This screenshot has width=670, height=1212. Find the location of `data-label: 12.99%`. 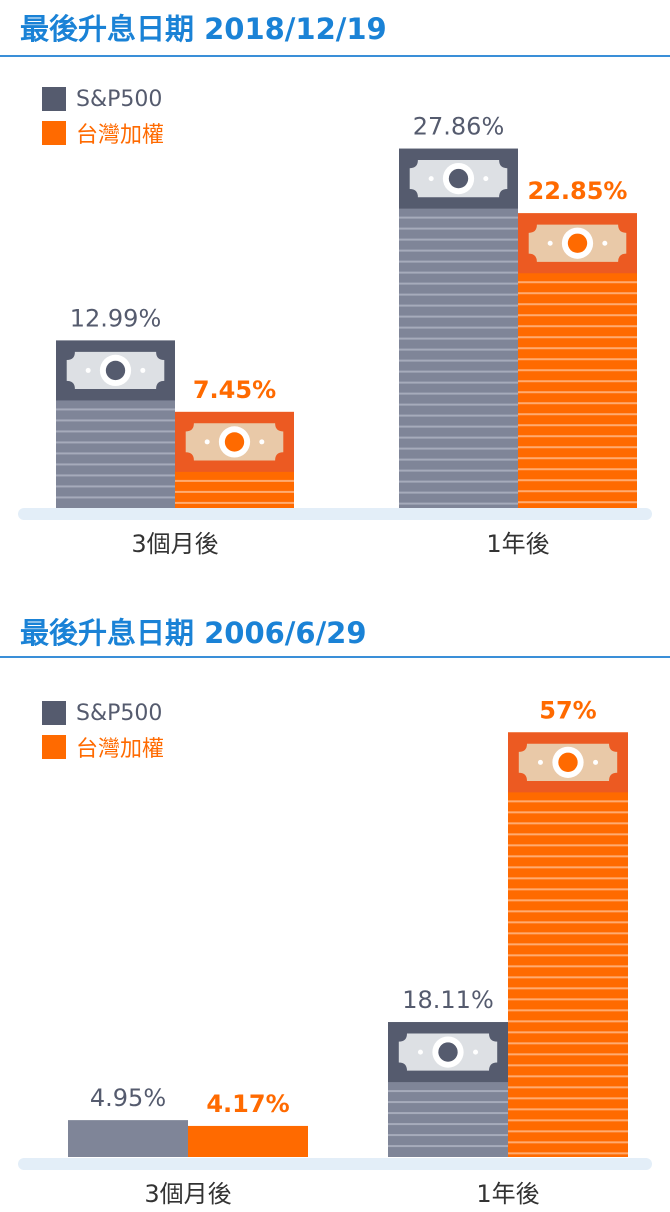

data-label: 12.99% is located at coordinates (116, 318).